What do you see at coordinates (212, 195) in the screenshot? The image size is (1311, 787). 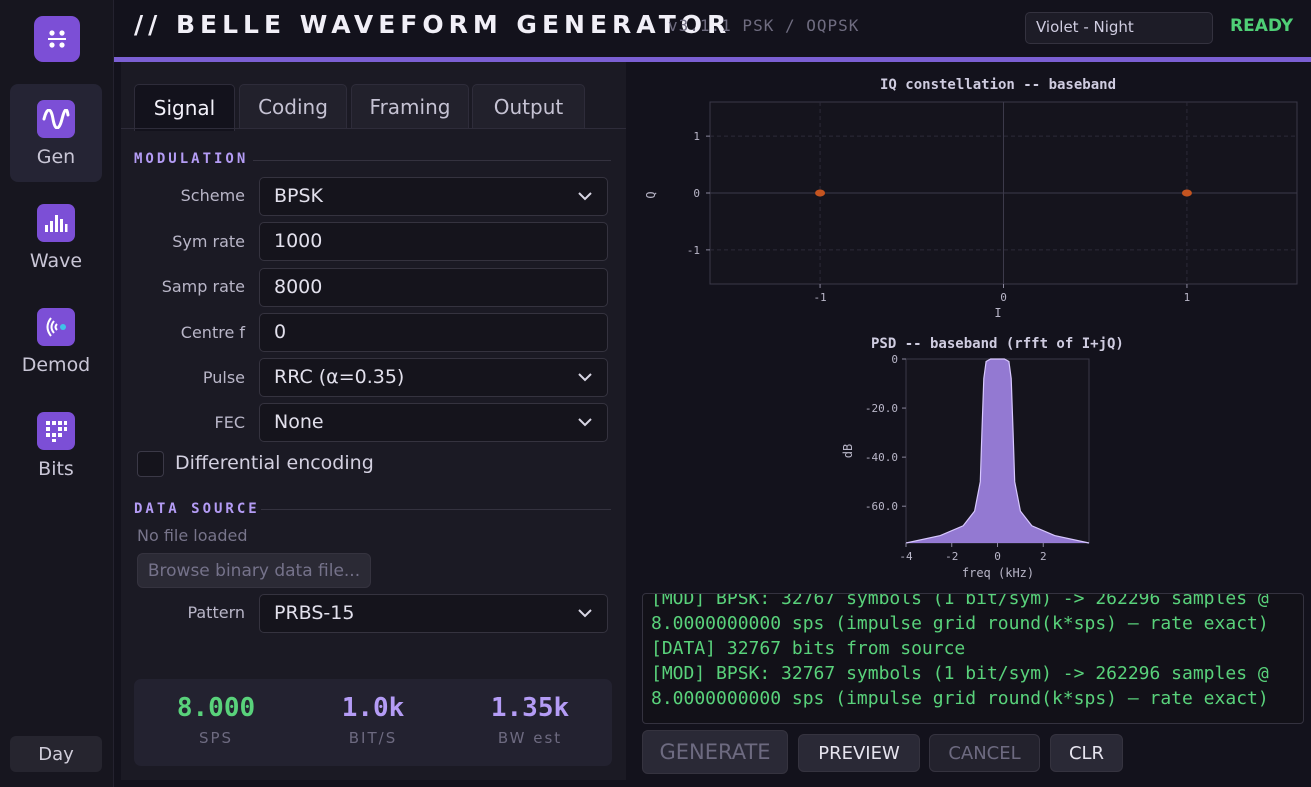 I see `scheme-label: Scheme` at bounding box center [212, 195].